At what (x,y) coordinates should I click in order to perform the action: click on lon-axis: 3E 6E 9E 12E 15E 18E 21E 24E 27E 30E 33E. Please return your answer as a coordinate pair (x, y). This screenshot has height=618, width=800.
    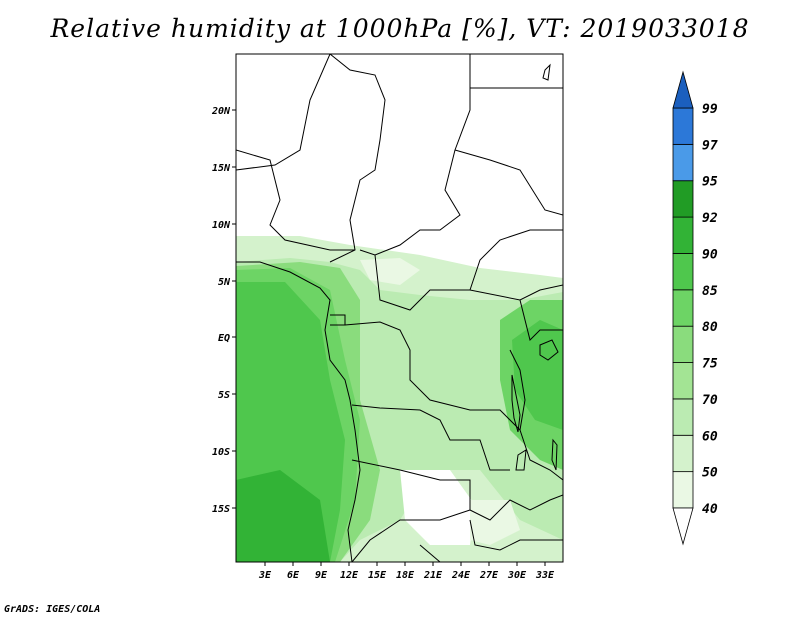
    Looking at the image, I should click on (406, 571).